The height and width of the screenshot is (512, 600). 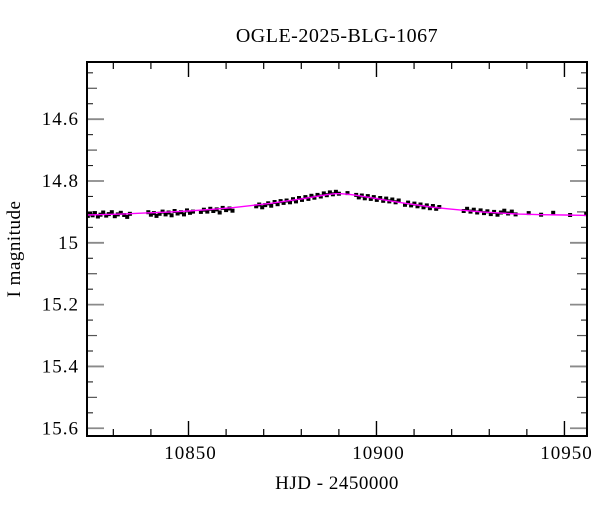 What do you see at coordinates (337, 36) in the screenshot?
I see `chart-title: OGLE-2025-BLG-1067` at bounding box center [337, 36].